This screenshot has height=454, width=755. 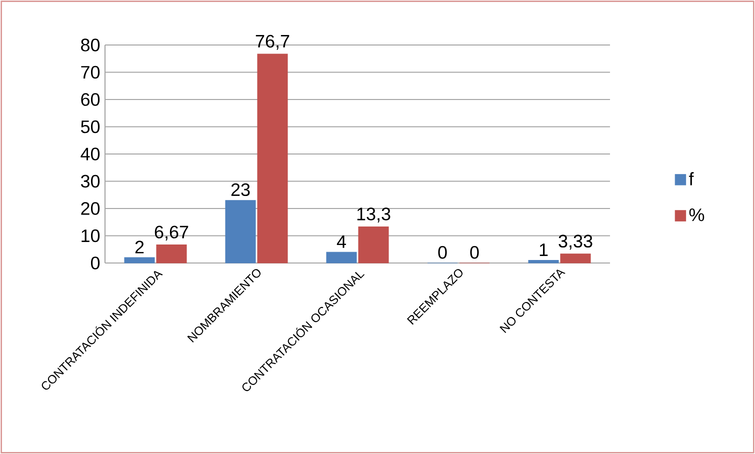 What do you see at coordinates (171, 233) in the screenshot?
I see `data-label: 6,67` at bounding box center [171, 233].